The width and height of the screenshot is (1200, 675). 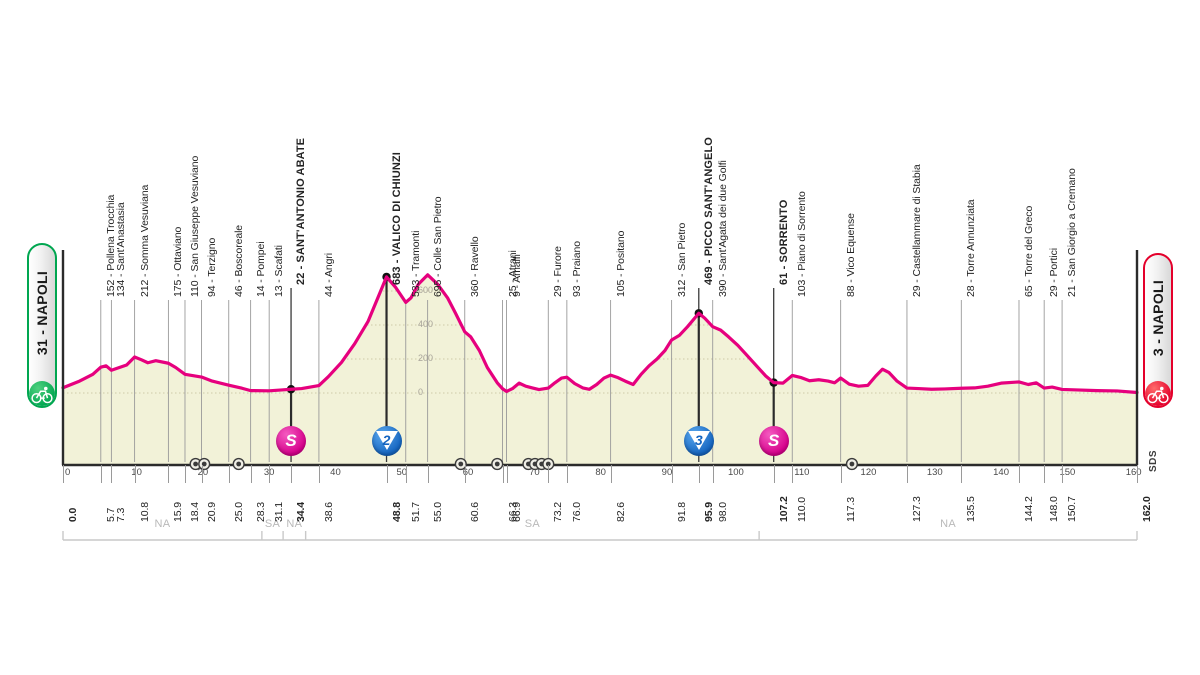 I want to click on km-label: 95.9, so click(x=708, y=511).